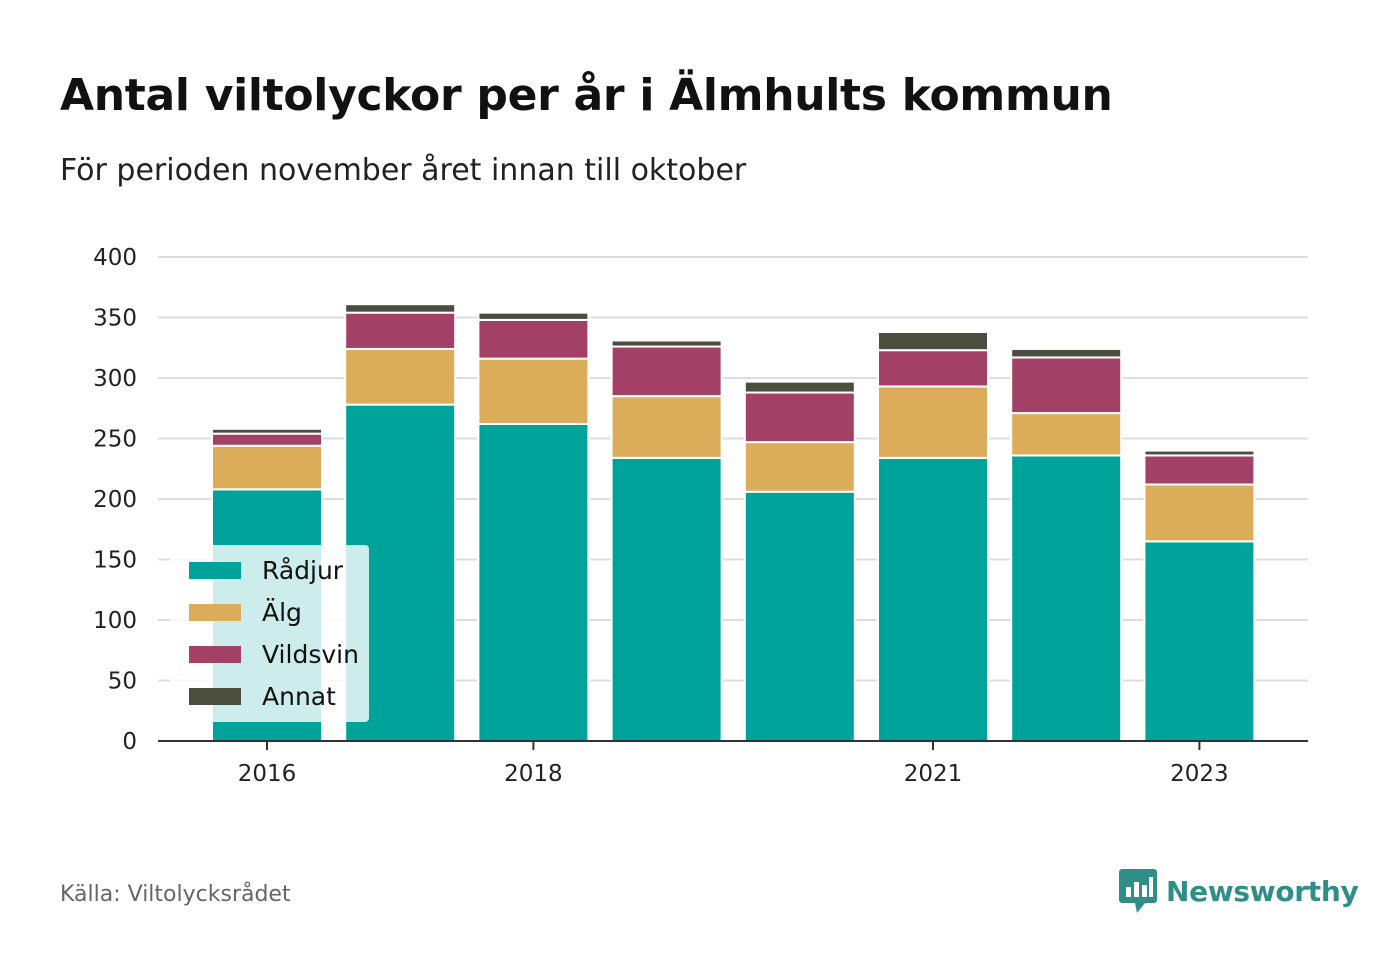 The height and width of the screenshot is (973, 1400). I want to click on legend-label: Älg, so click(282, 612).